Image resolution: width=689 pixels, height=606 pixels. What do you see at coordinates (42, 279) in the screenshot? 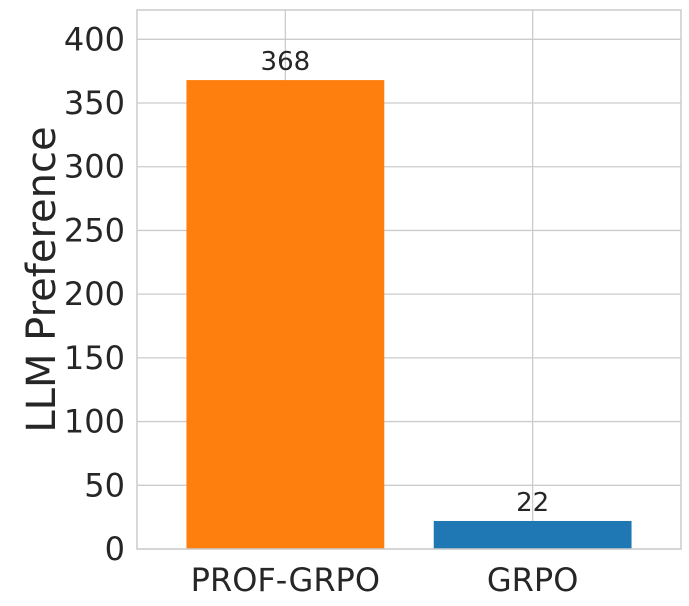
I see `y-axis-title: LLM Preference` at bounding box center [42, 279].